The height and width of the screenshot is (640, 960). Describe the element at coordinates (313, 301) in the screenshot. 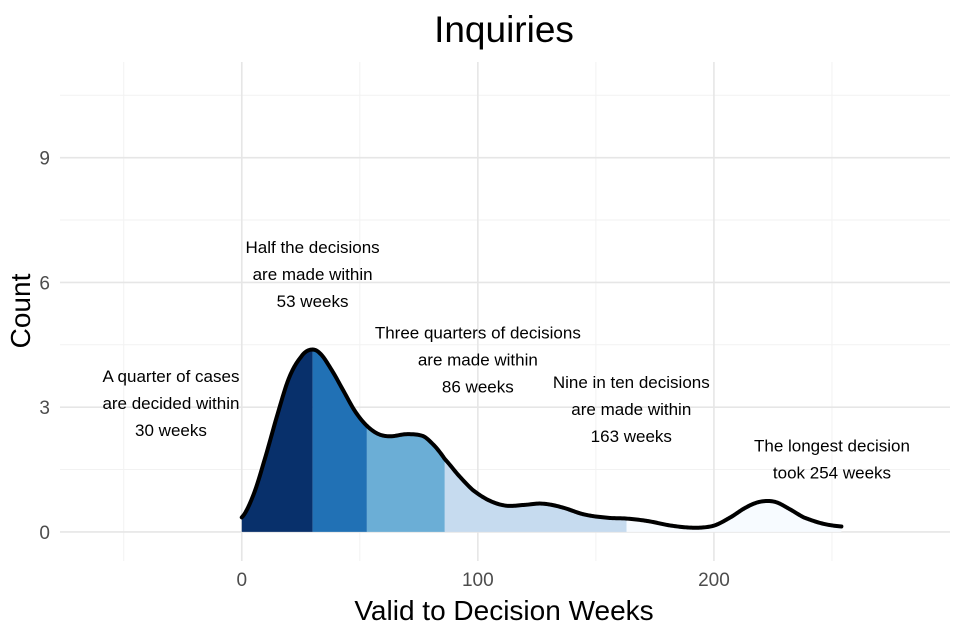

I see `annotation-line: 53 weeks` at that location.